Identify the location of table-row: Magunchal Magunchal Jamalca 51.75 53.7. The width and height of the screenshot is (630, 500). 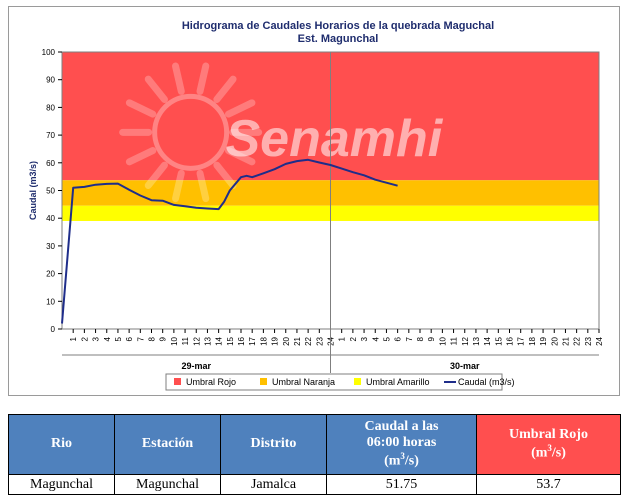
(314, 484).